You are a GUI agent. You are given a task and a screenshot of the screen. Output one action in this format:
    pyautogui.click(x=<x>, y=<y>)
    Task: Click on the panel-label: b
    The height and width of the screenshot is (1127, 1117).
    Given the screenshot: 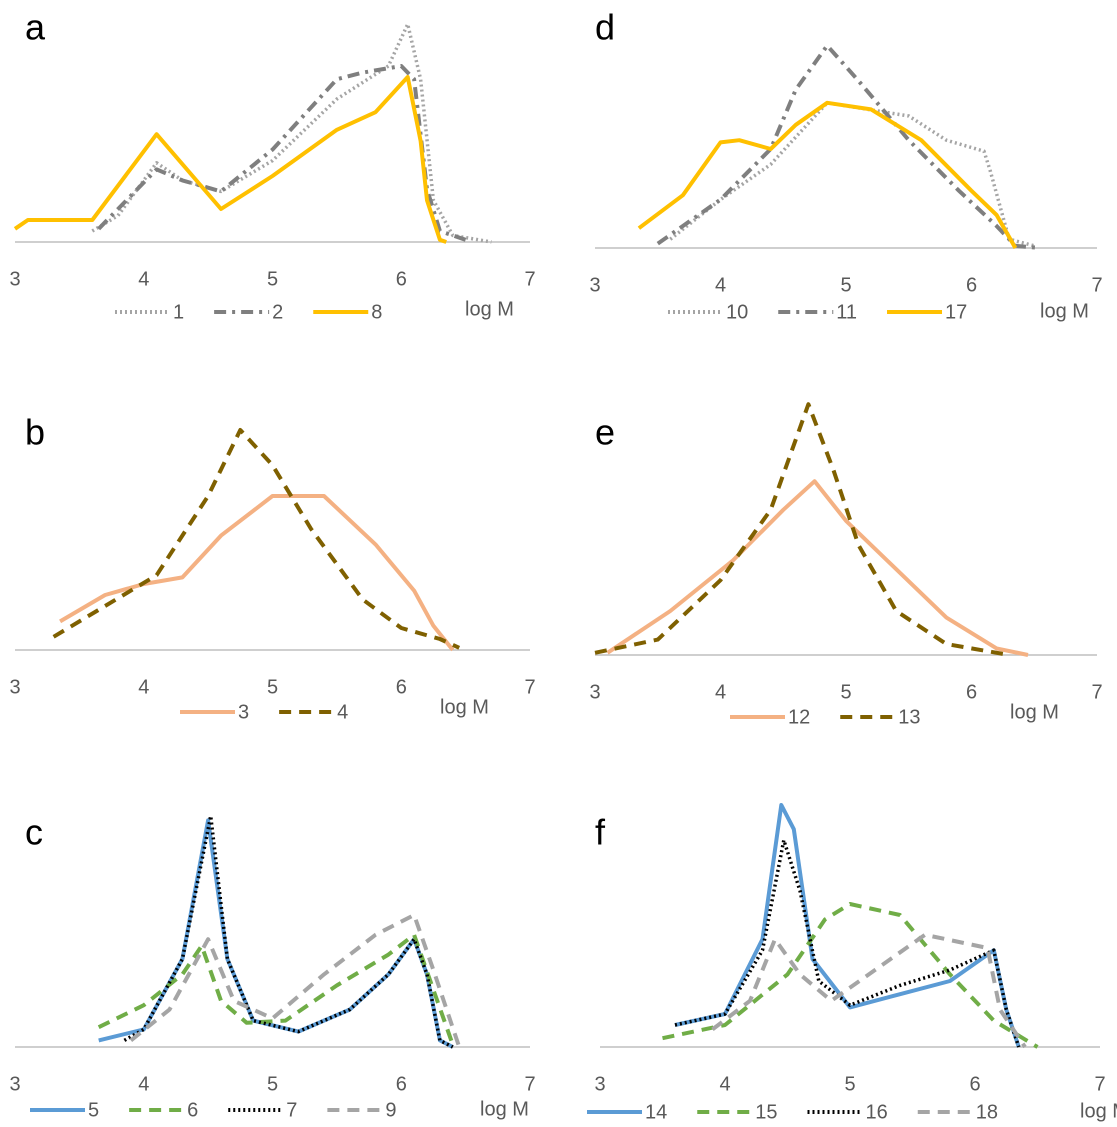 What is the action you would take?
    pyautogui.click(x=35, y=432)
    